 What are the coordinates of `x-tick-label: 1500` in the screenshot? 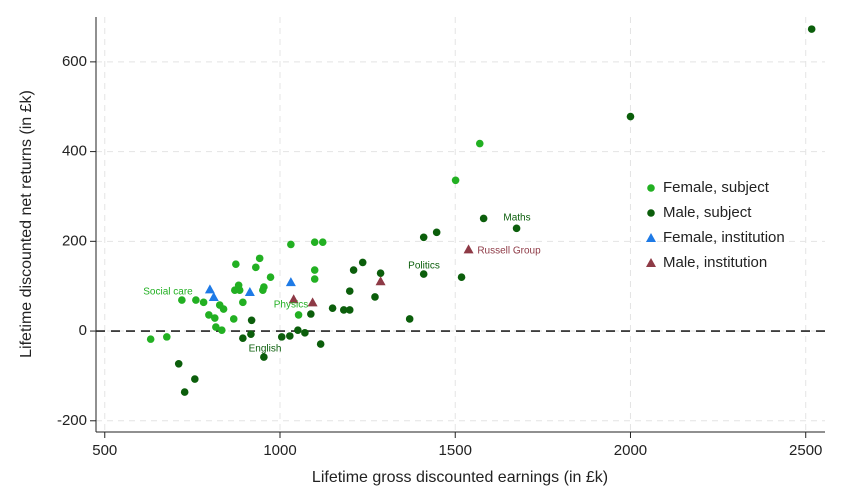 It's located at (455, 450).